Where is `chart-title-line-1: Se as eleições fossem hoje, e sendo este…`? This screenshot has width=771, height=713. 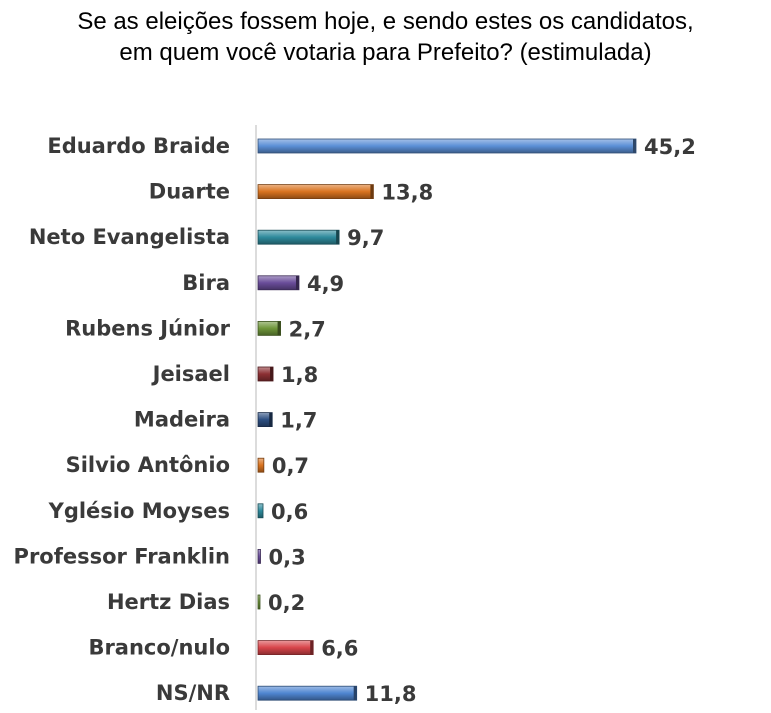 chart-title-line-1: Se as eleições fossem hoje, e sendo este… is located at coordinates (385, 21).